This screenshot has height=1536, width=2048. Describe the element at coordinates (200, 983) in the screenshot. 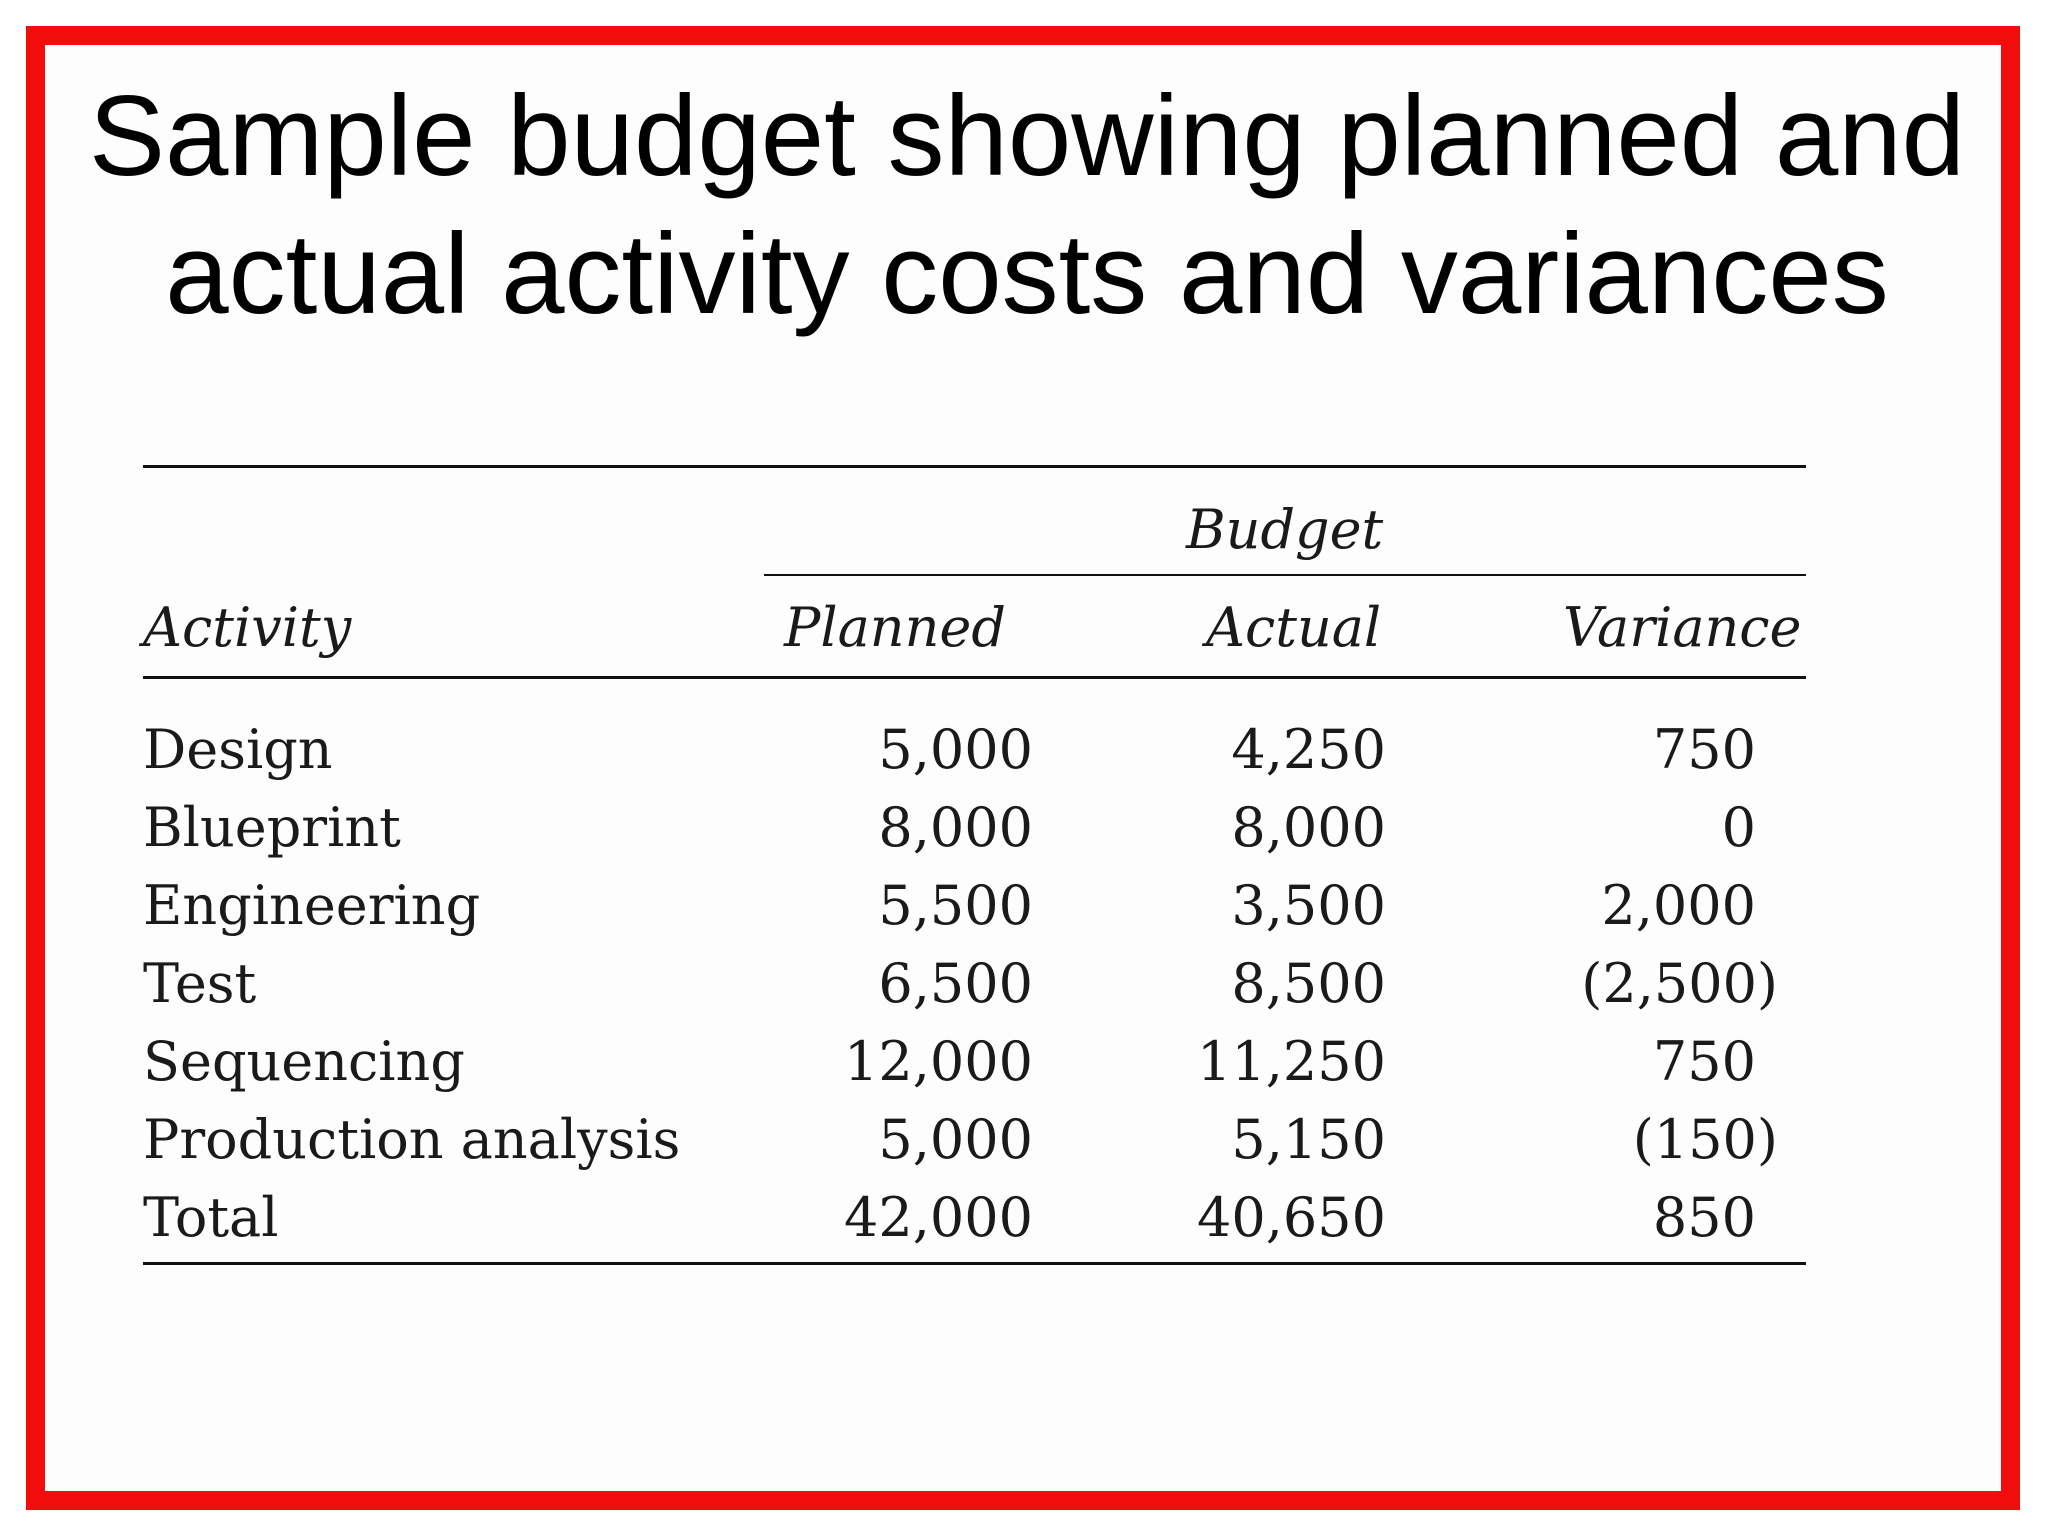

I see `cell-activity: Test` at that location.